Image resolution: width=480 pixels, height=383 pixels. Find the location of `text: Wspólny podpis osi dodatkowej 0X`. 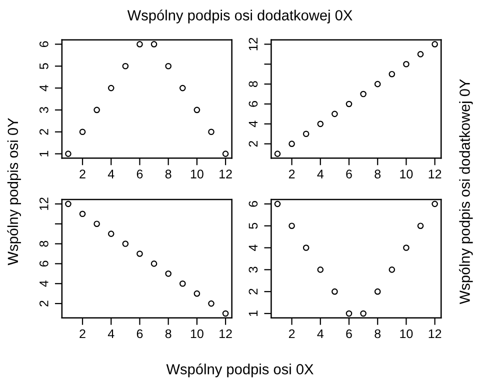

text: Wspólny podpis osi dodatkowej 0X is located at coordinates (239, 17).